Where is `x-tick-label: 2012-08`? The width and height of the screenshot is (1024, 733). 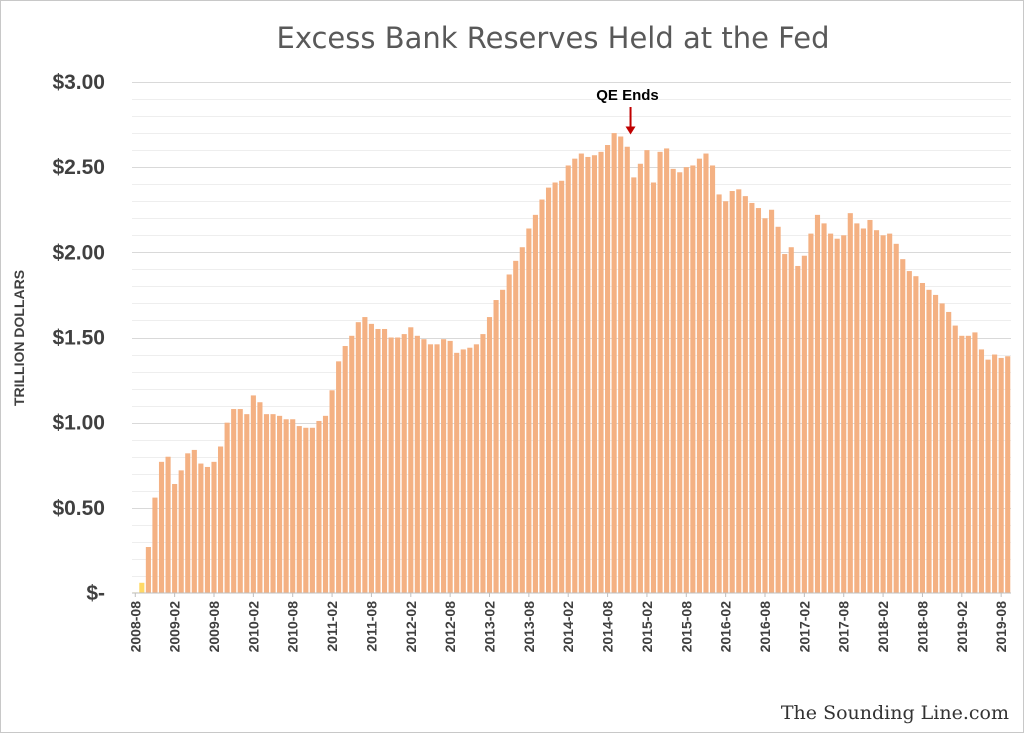
x-tick-label: 2012-08 is located at coordinates (450, 627).